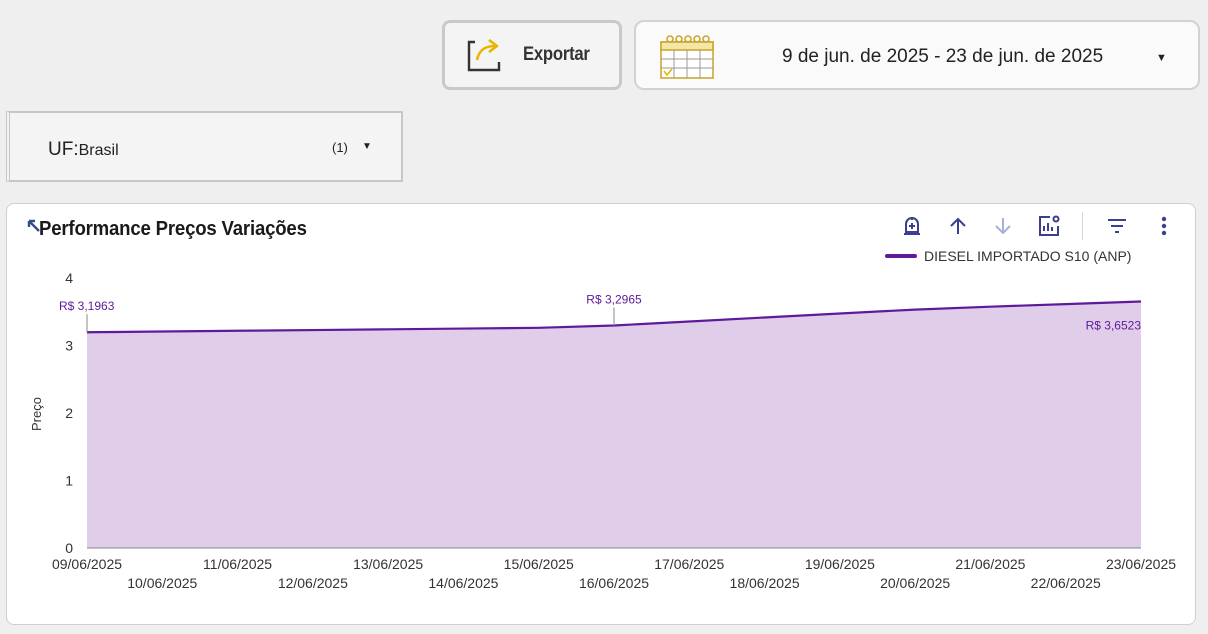  I want to click on x-tick-label: 10/06/2025, so click(162, 583).